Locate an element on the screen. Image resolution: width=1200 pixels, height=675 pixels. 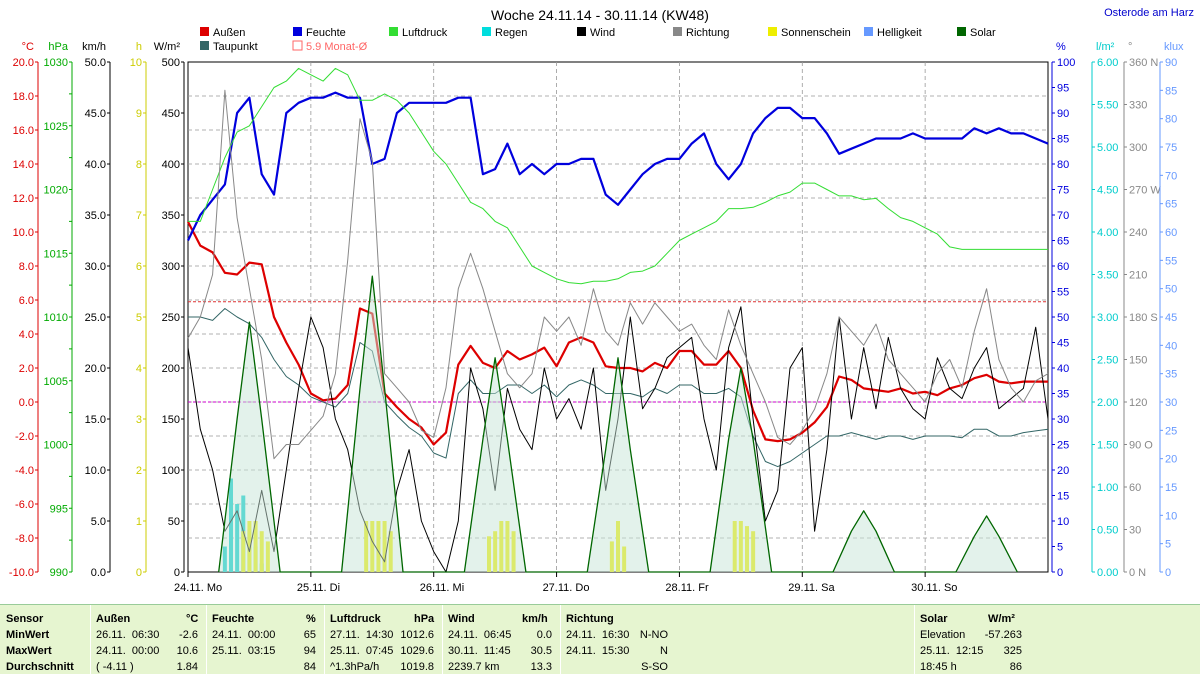
stats-header-aussen-unit: °C is located at coordinates (192, 619).